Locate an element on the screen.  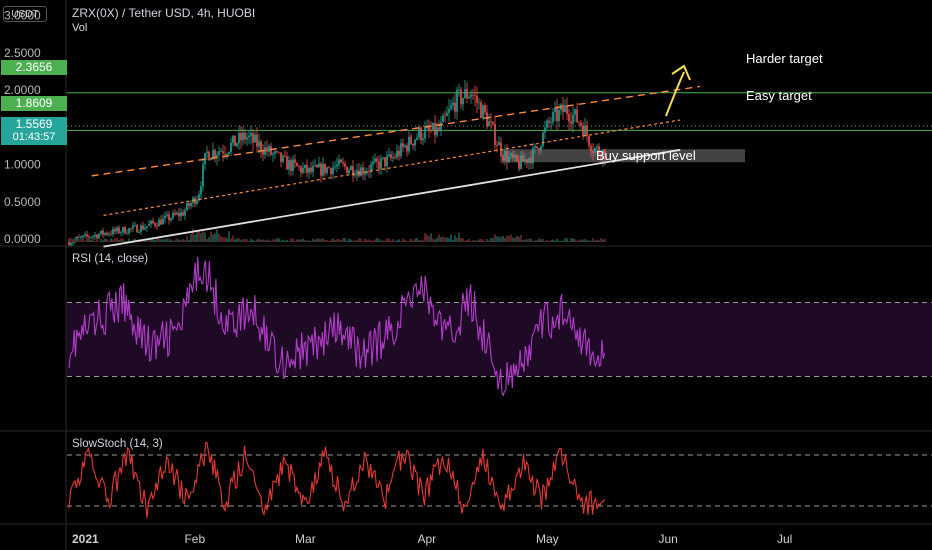
price-tick-label: 2.0000 is located at coordinates (22, 90).